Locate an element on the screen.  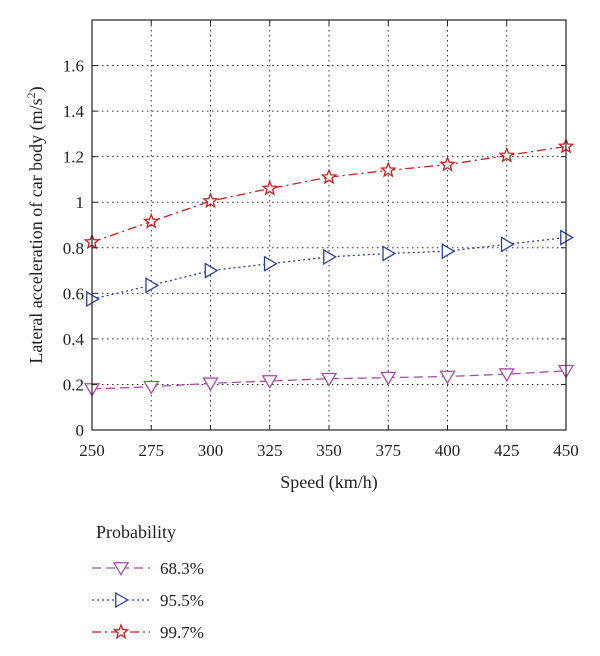
x-tick-label: 275 is located at coordinates (152, 450).